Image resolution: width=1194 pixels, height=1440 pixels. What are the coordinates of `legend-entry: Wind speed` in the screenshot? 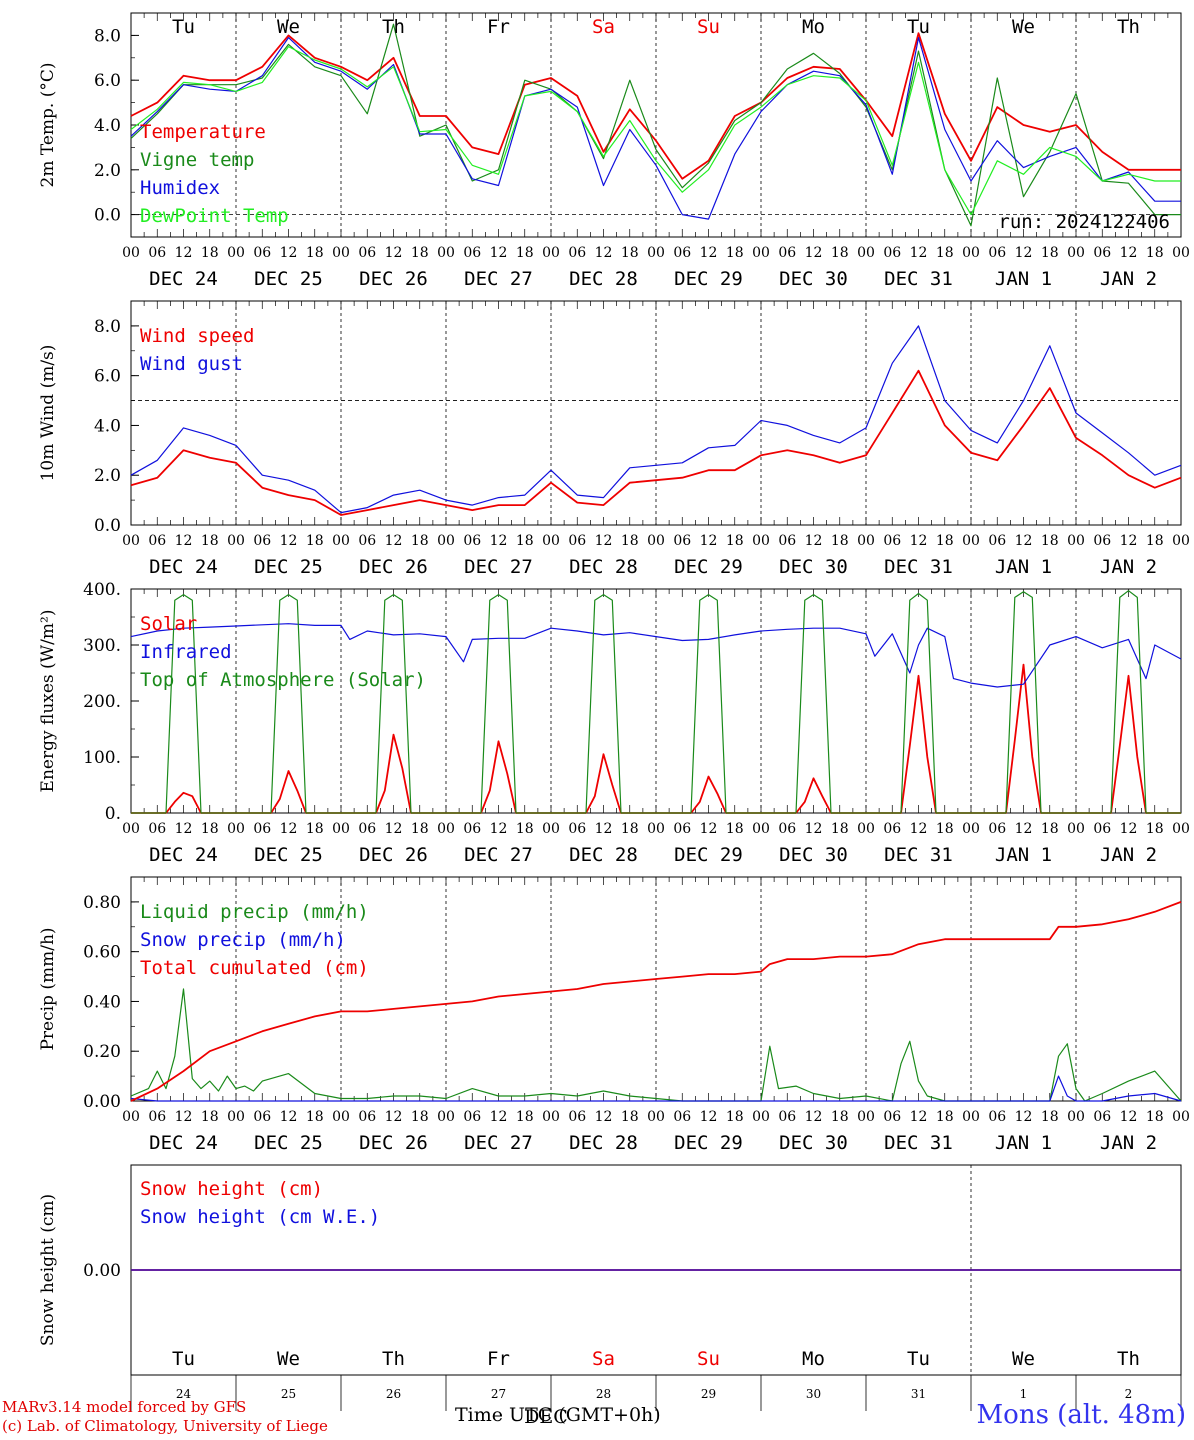 It's located at (197, 336).